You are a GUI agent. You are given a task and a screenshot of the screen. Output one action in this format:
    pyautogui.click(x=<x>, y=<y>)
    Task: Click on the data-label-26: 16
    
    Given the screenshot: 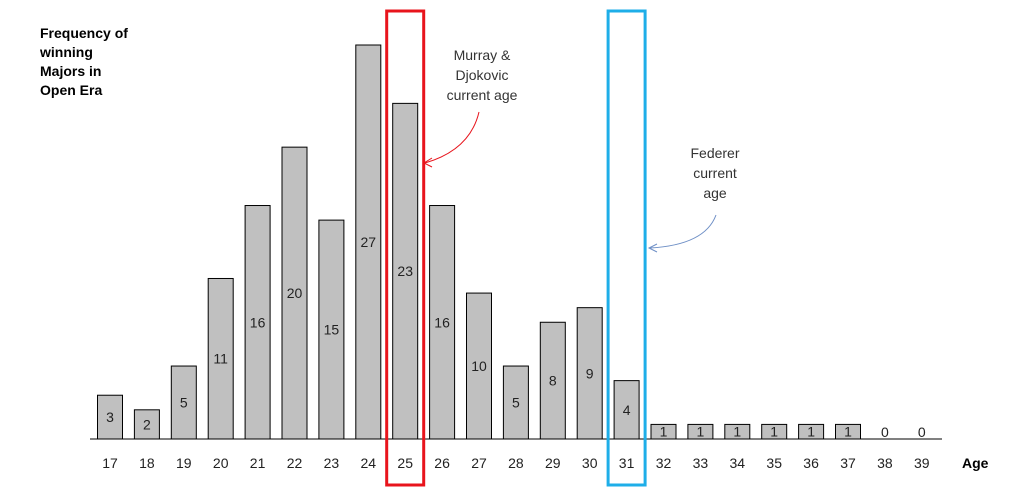 What is the action you would take?
    pyautogui.click(x=442, y=322)
    